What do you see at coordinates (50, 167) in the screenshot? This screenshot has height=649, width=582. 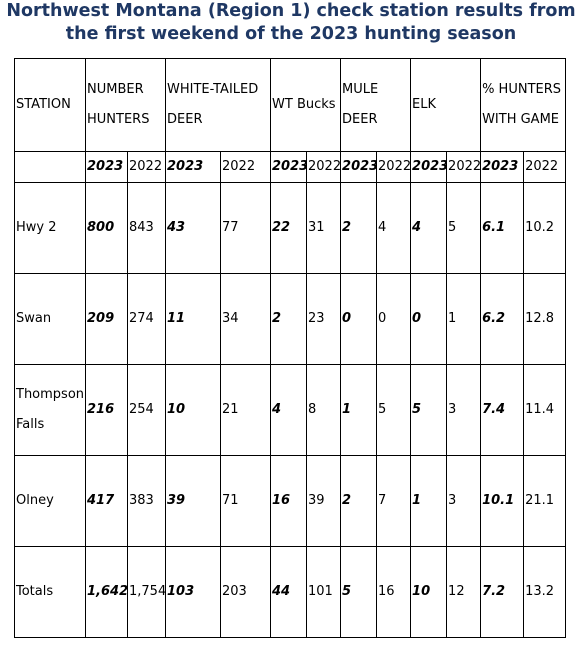 I see `empty-cell` at bounding box center [50, 167].